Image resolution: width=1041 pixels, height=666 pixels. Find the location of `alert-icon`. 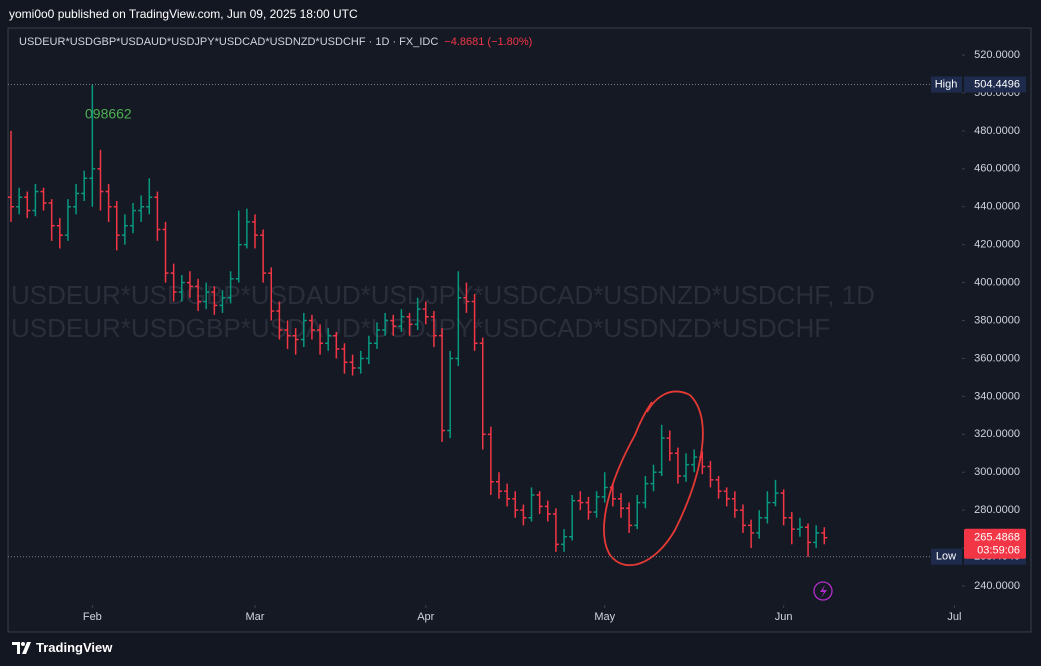

alert-icon is located at coordinates (823, 591).